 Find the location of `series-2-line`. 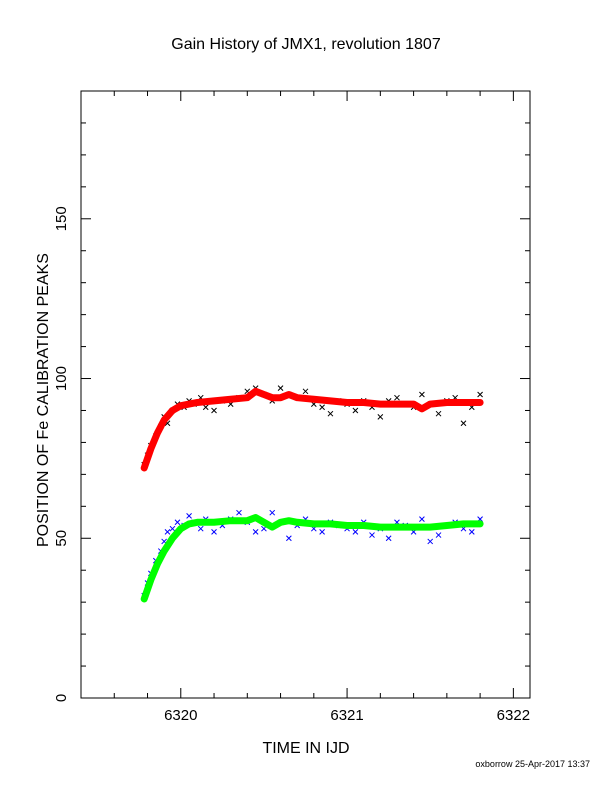

series-2-line is located at coordinates (312, 429).